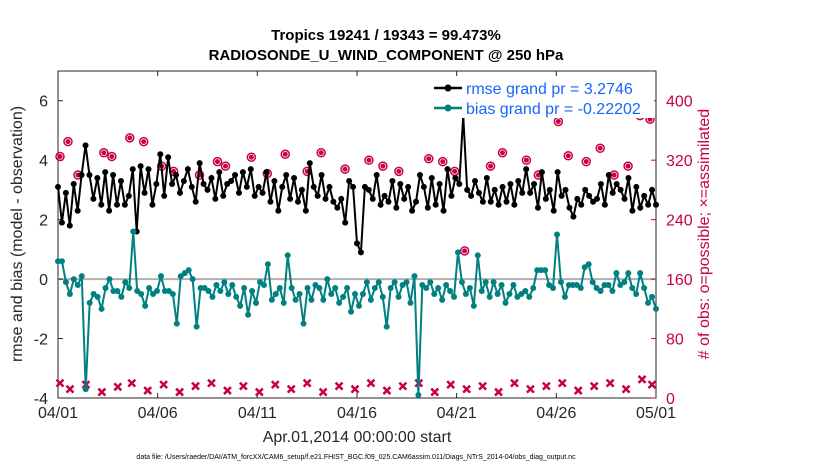 Image resolution: width=830 pixels, height=470 pixels. What do you see at coordinates (656, 413) in the screenshot?
I see `x-tick-label: 05/01` at bounding box center [656, 413].